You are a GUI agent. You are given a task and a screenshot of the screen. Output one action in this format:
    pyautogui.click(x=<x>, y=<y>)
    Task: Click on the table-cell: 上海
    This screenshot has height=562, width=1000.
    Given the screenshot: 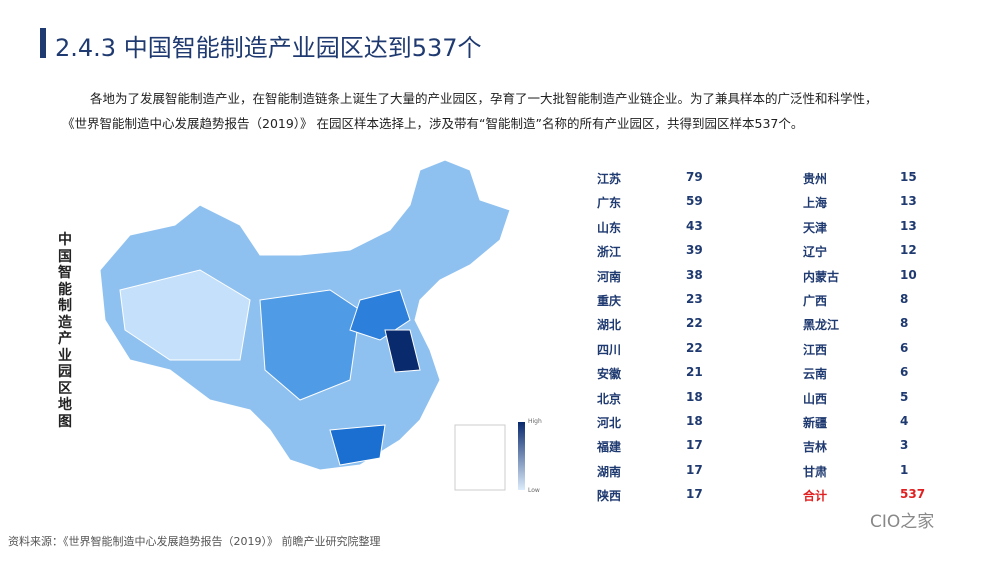 What is the action you would take?
    pyautogui.click(x=815, y=203)
    